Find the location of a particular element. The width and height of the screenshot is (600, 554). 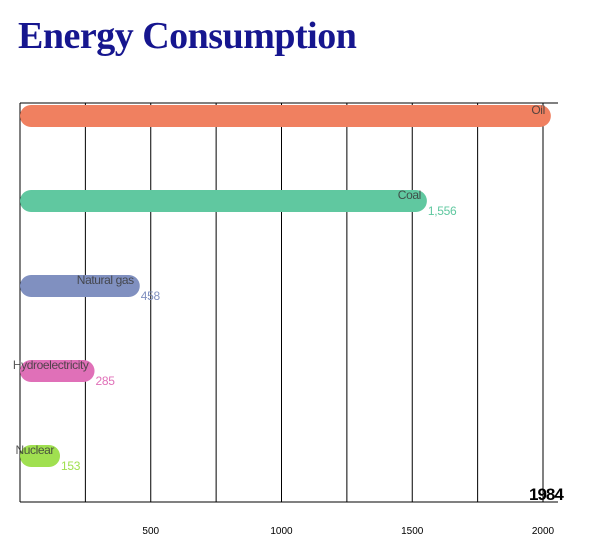

value-label: 1,556 is located at coordinates (442, 211).